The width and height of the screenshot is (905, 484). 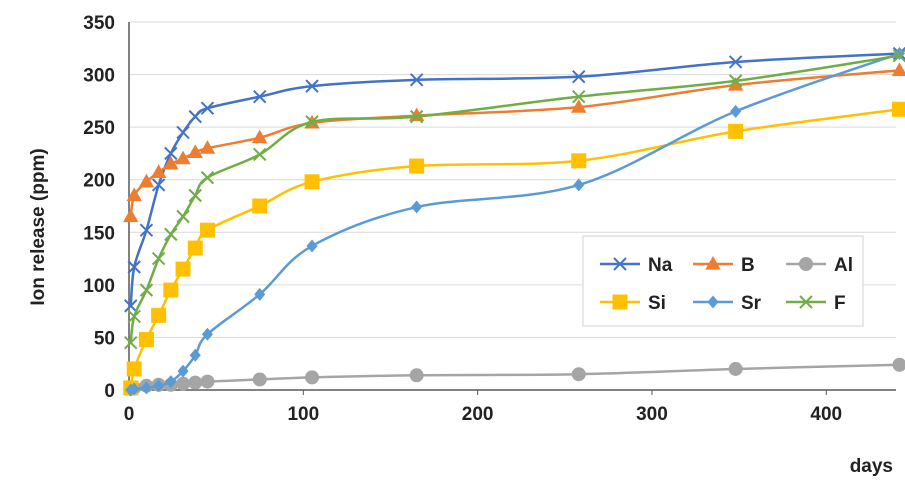 I want to click on y-tick-label: 150, so click(x=99, y=233).